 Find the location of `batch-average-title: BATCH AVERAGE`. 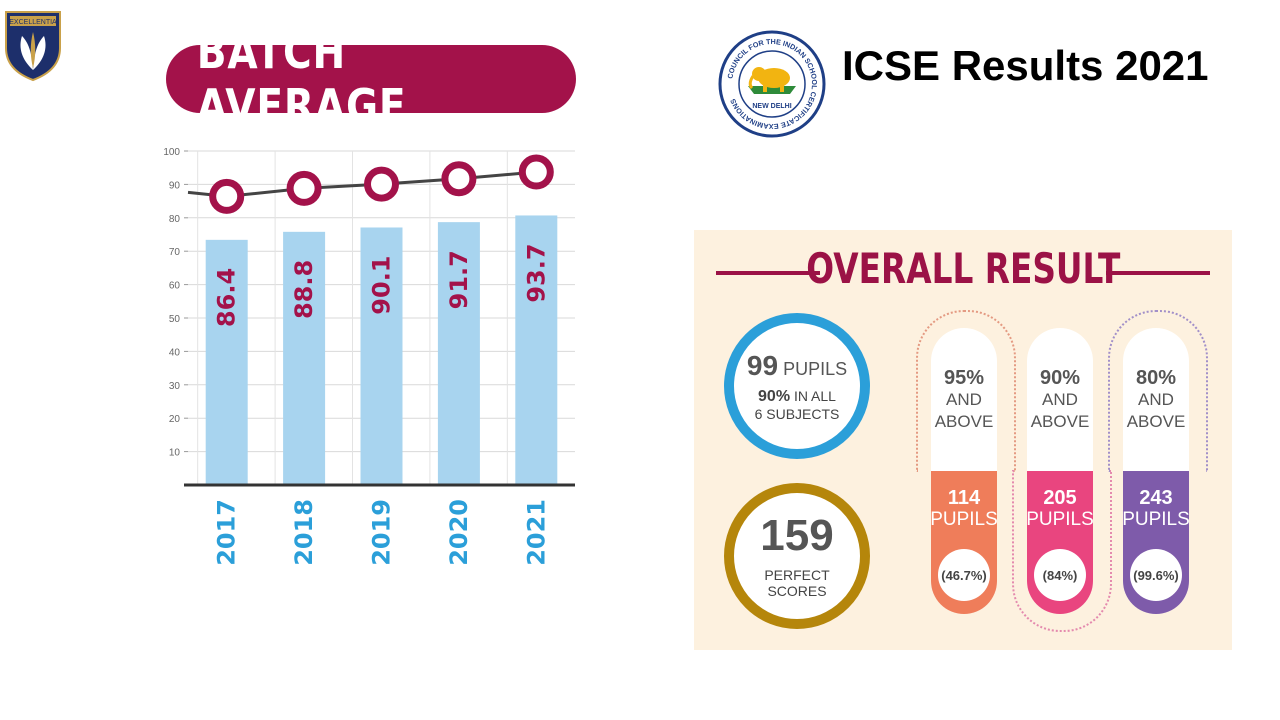

batch-average-title: BATCH AVERAGE is located at coordinates (301, 79).